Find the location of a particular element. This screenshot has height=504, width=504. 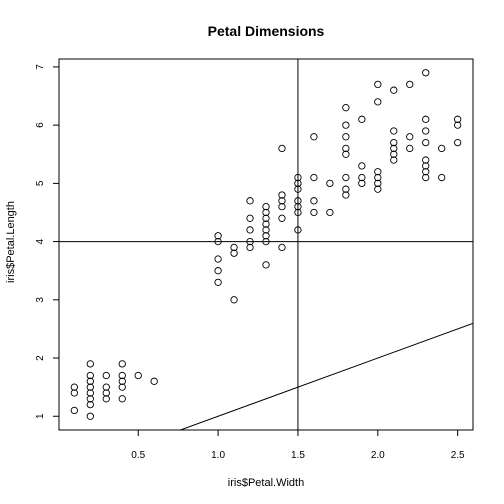

y-tick-label: 3 is located at coordinates (40, 300).